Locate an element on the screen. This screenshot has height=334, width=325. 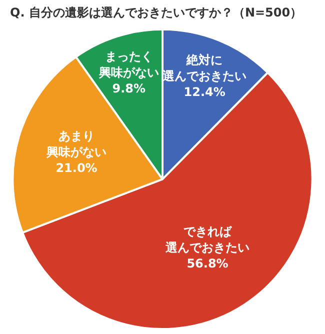
slice-label: あまり興味がない is located at coordinates (76, 144).